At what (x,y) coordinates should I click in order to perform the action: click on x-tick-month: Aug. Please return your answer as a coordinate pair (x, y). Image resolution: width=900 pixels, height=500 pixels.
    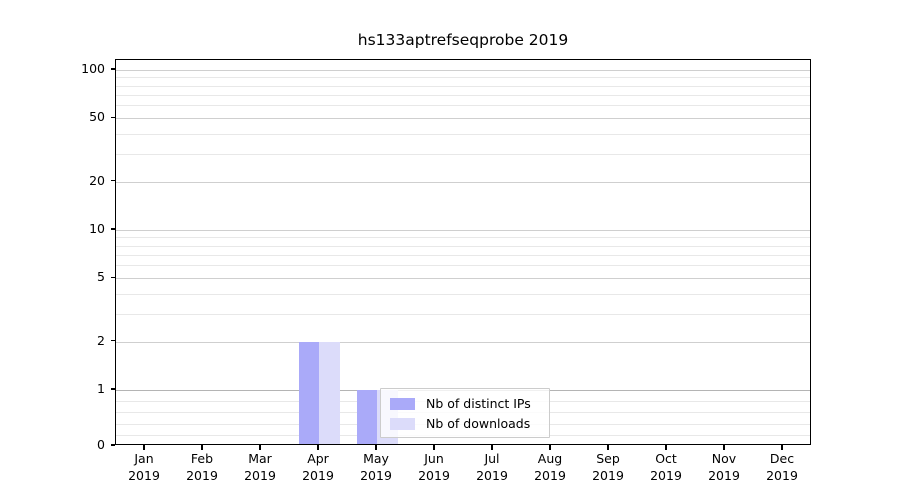
    Looking at the image, I should click on (550, 458).